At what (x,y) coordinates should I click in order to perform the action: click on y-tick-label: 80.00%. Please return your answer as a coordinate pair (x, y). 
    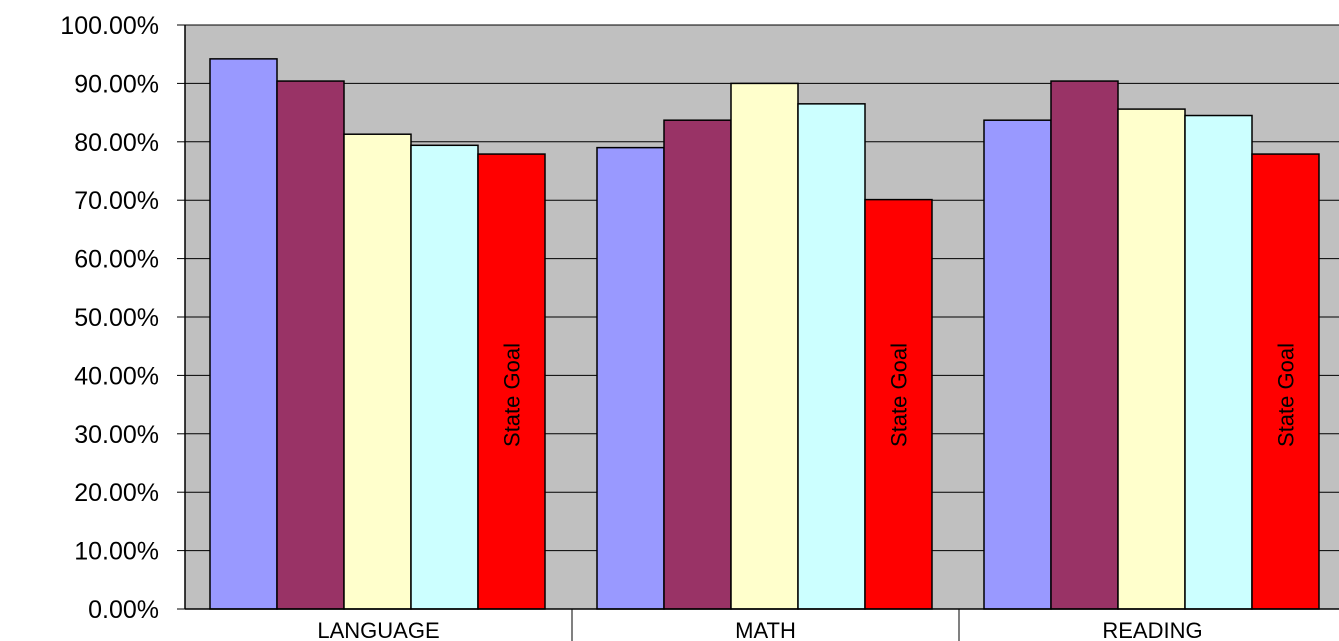
    Looking at the image, I should click on (116, 143).